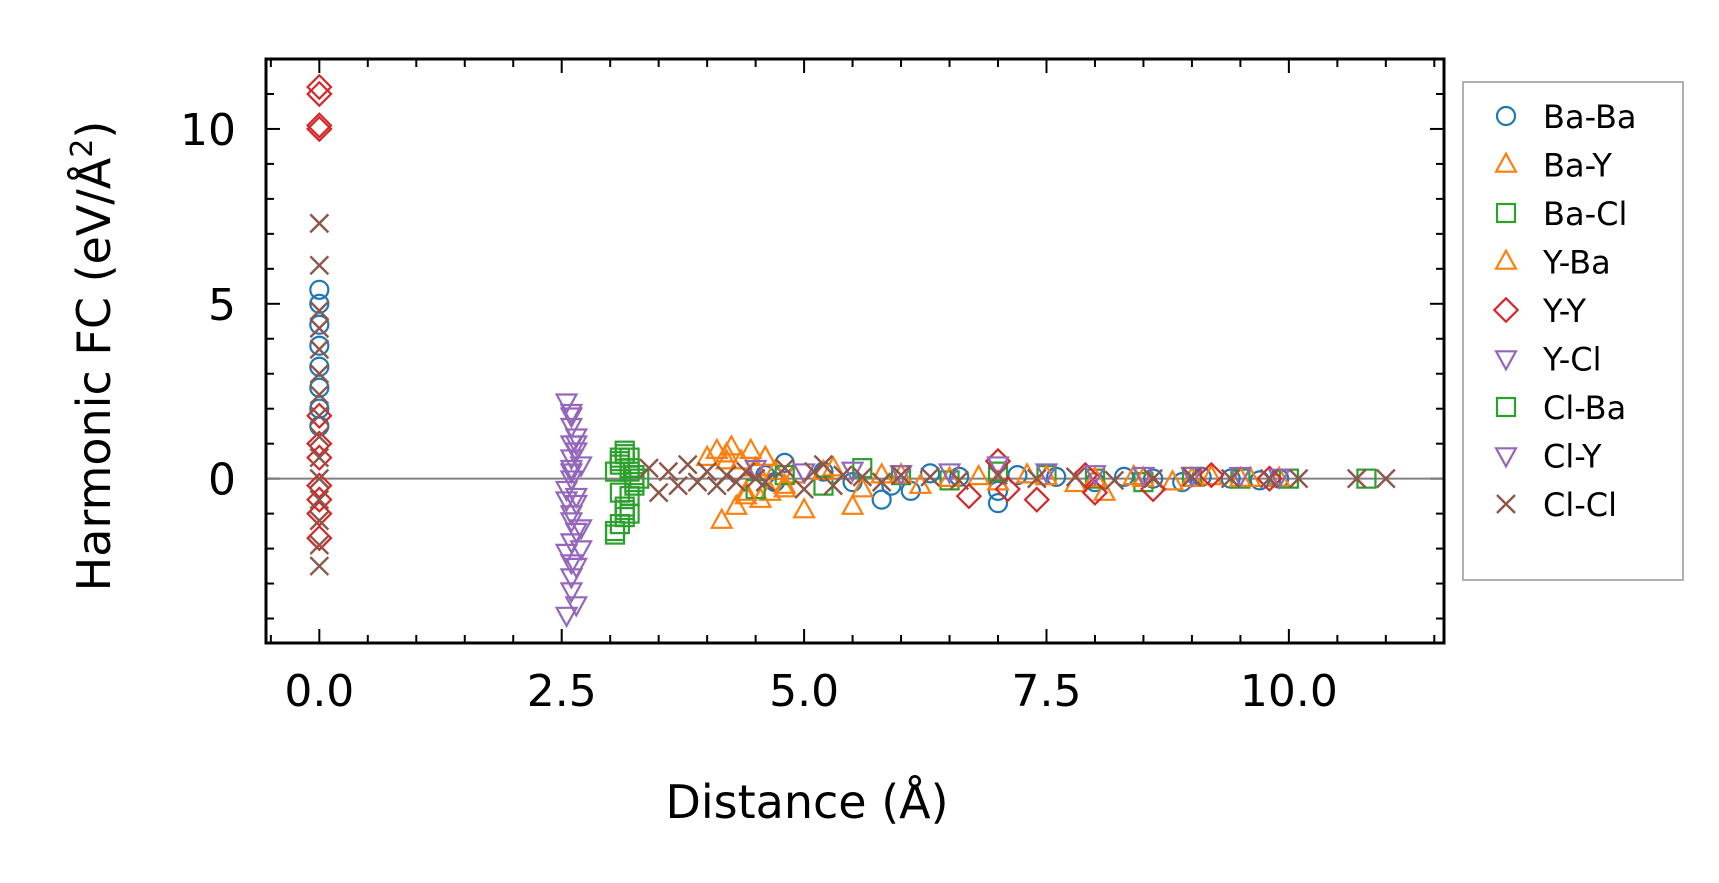  What do you see at coordinates (208, 130) in the screenshot?
I see `y-tick-label: 10` at bounding box center [208, 130].